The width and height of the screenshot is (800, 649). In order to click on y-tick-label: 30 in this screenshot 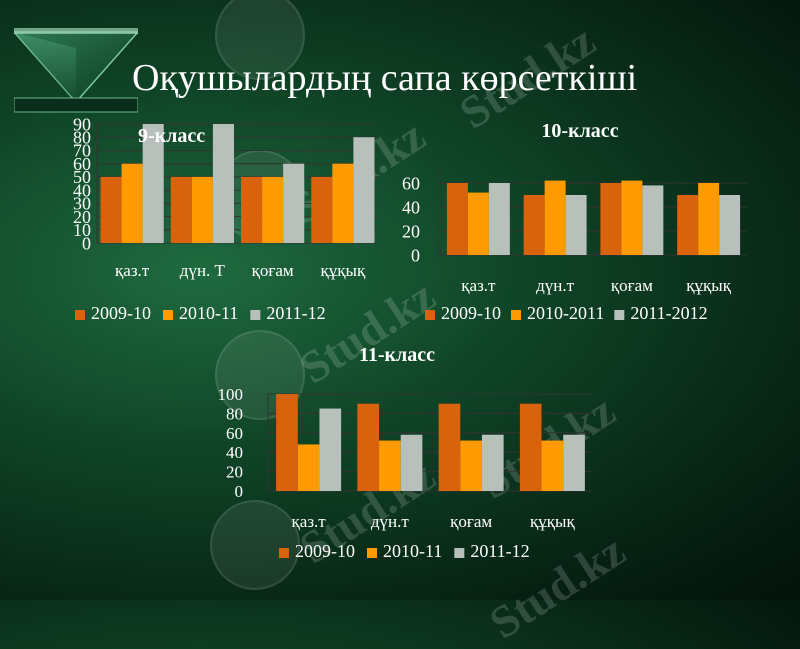, I will do `click(82, 204)`.